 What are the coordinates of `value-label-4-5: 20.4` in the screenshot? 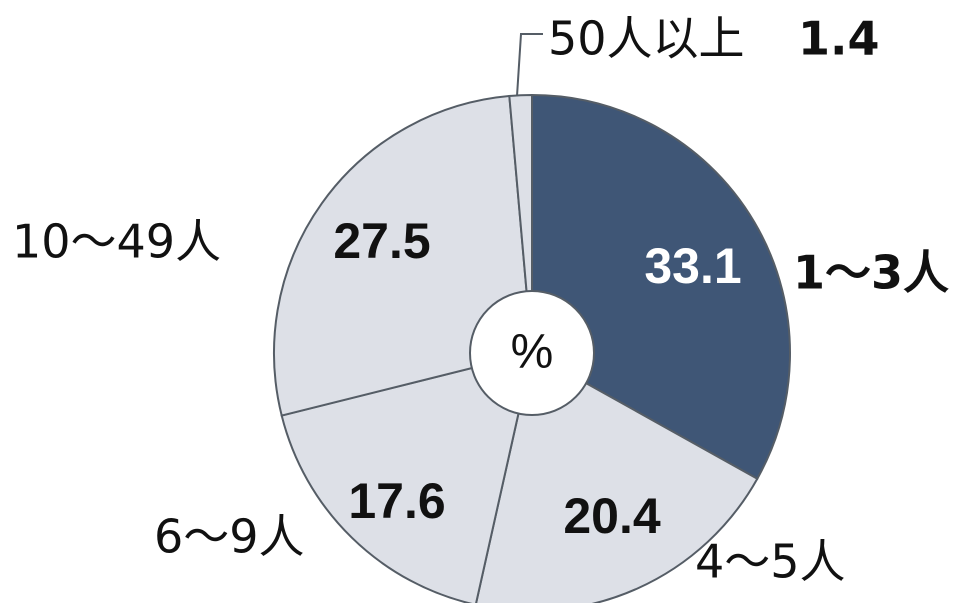 It's located at (612, 516).